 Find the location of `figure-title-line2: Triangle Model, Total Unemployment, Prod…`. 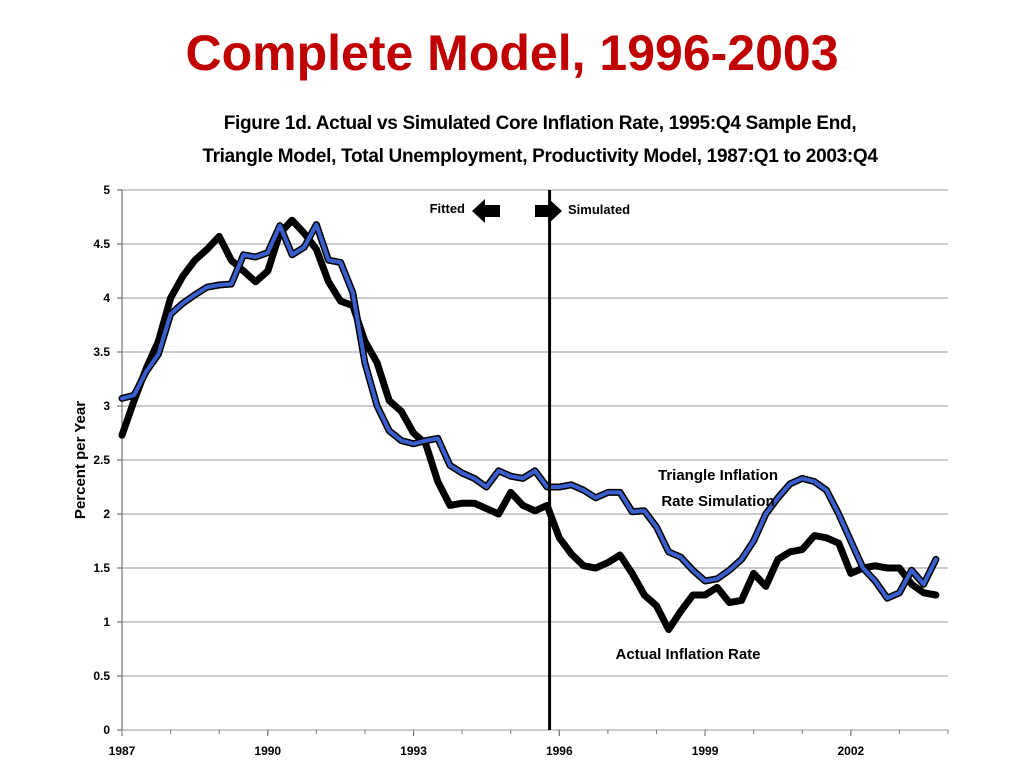

figure-title-line2: Triangle Model, Total Unemployment, Prod… is located at coordinates (540, 156).